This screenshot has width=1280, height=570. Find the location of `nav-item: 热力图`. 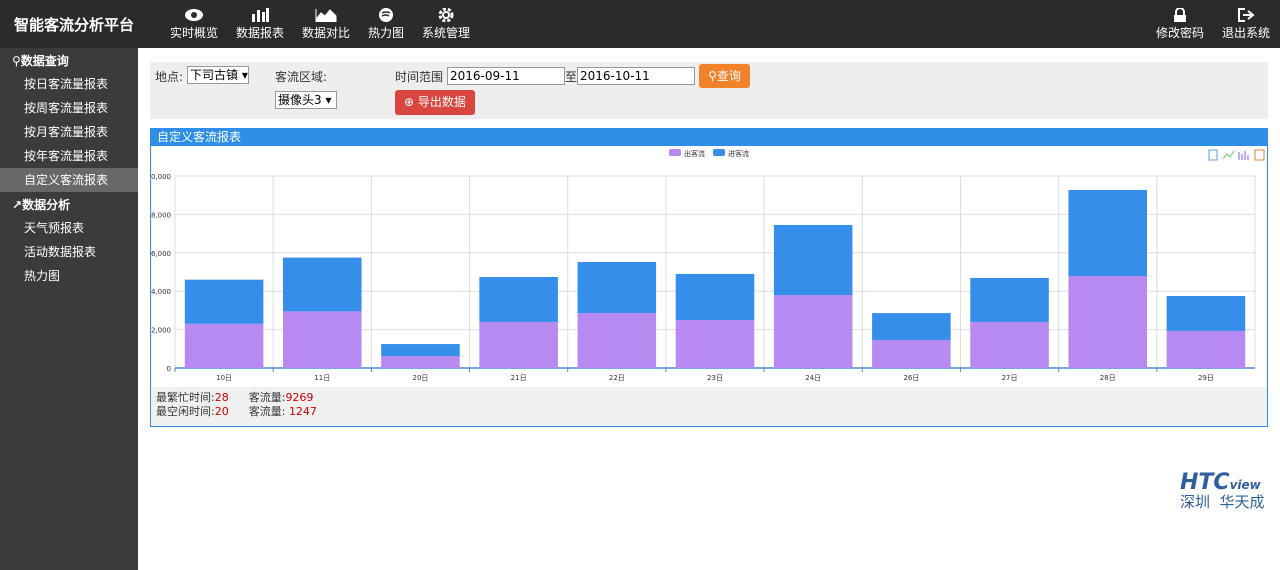

nav-item: 热力图 is located at coordinates (386, 22).